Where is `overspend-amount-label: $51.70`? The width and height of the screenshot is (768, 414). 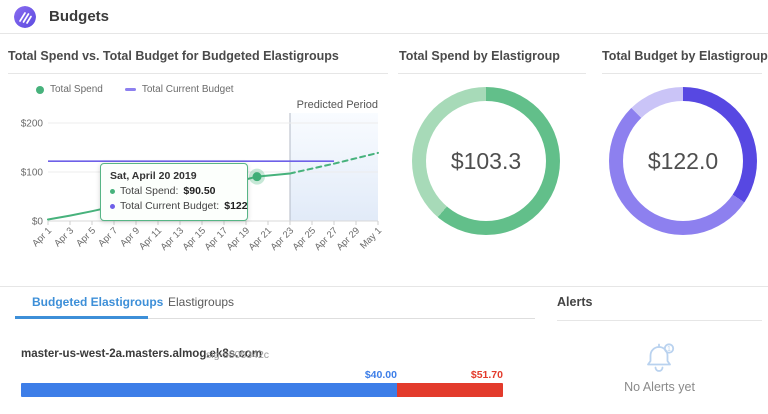 overspend-amount-label: $51.70 is located at coordinates (486, 375).